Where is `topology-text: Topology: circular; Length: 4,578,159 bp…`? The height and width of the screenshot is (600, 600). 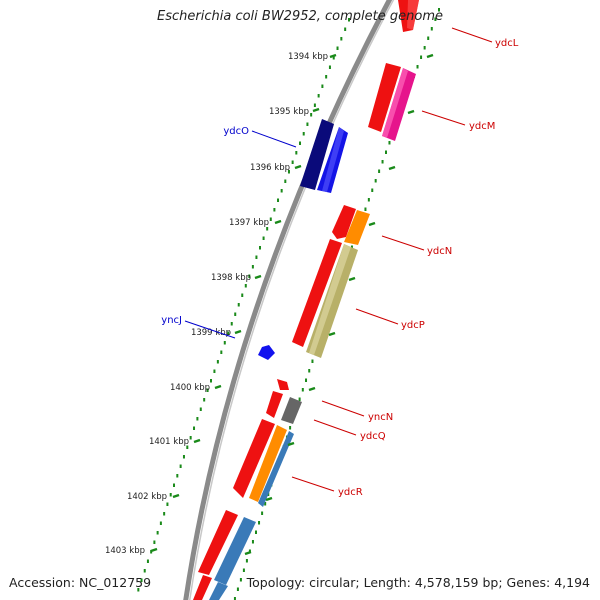 topology-text: Topology: circular; Length: 4,578,159 bp… is located at coordinates (418, 582).